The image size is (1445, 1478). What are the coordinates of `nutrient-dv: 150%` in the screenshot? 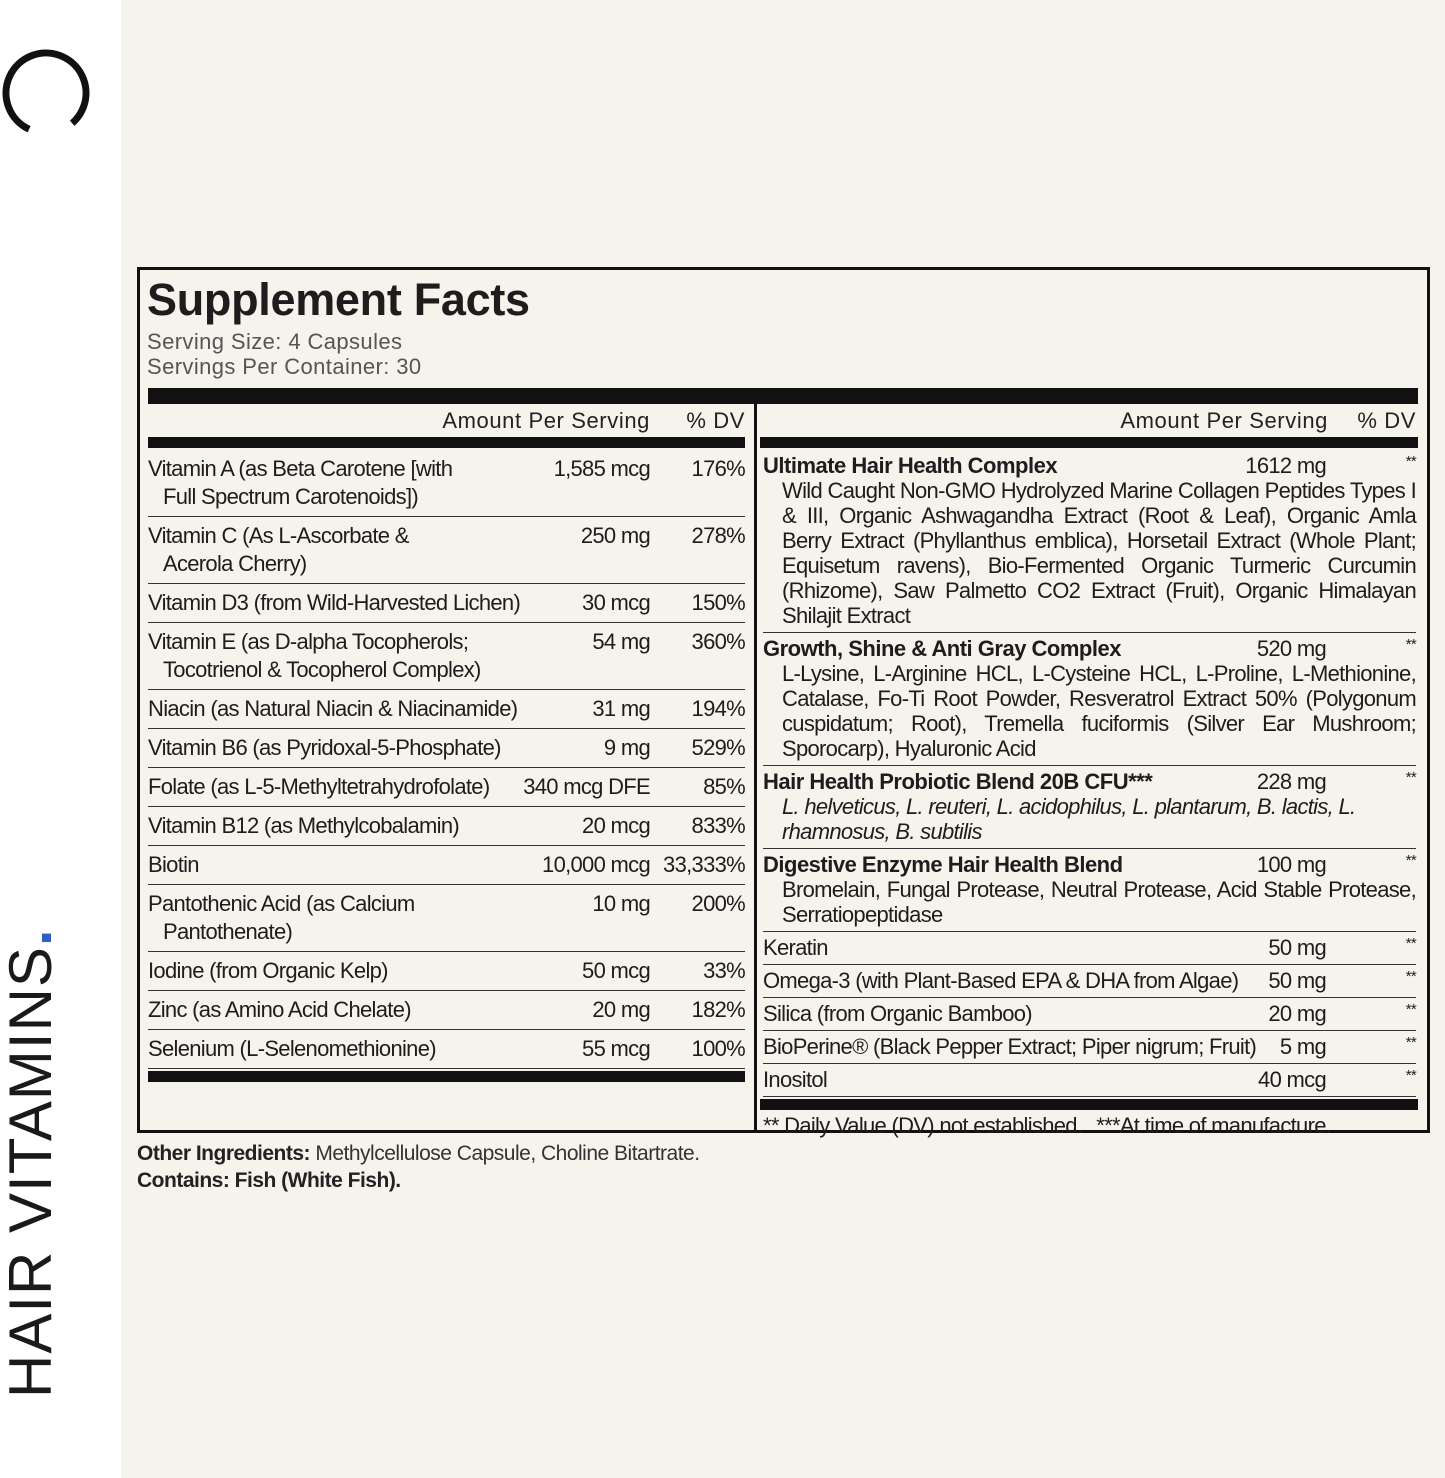 It's located at (718, 602).